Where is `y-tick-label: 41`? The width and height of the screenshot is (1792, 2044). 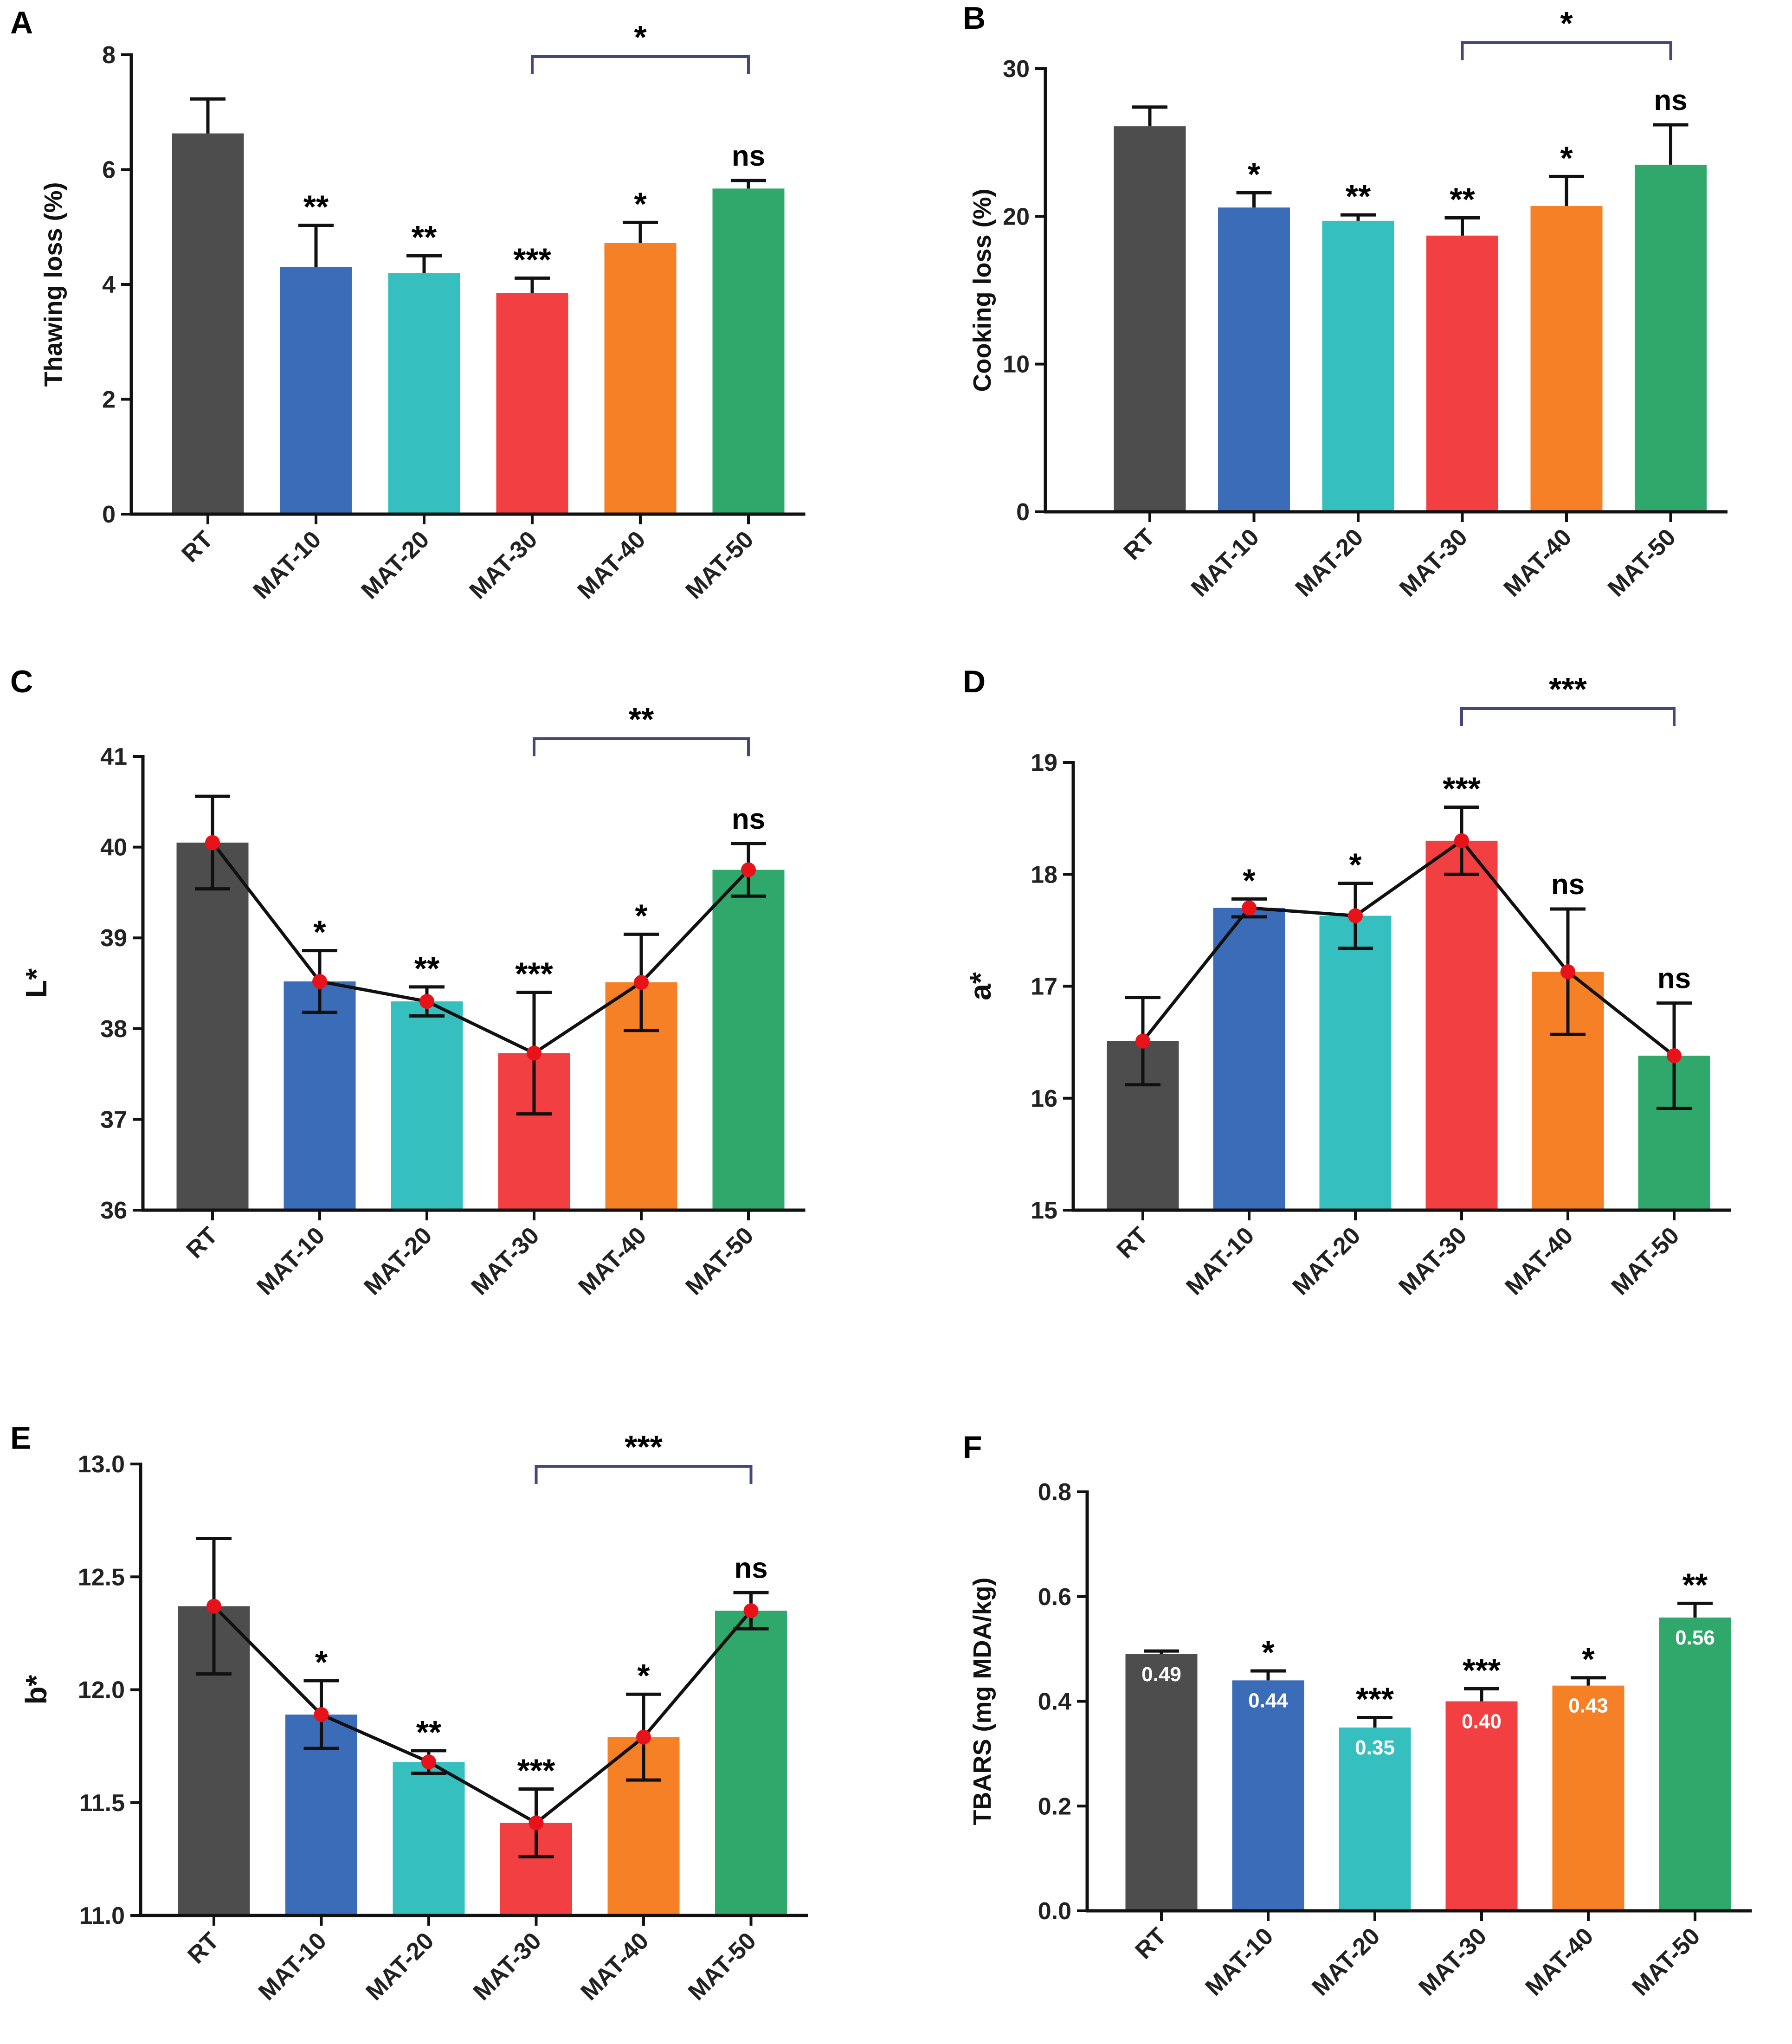
y-tick-label: 41 is located at coordinates (113, 756).